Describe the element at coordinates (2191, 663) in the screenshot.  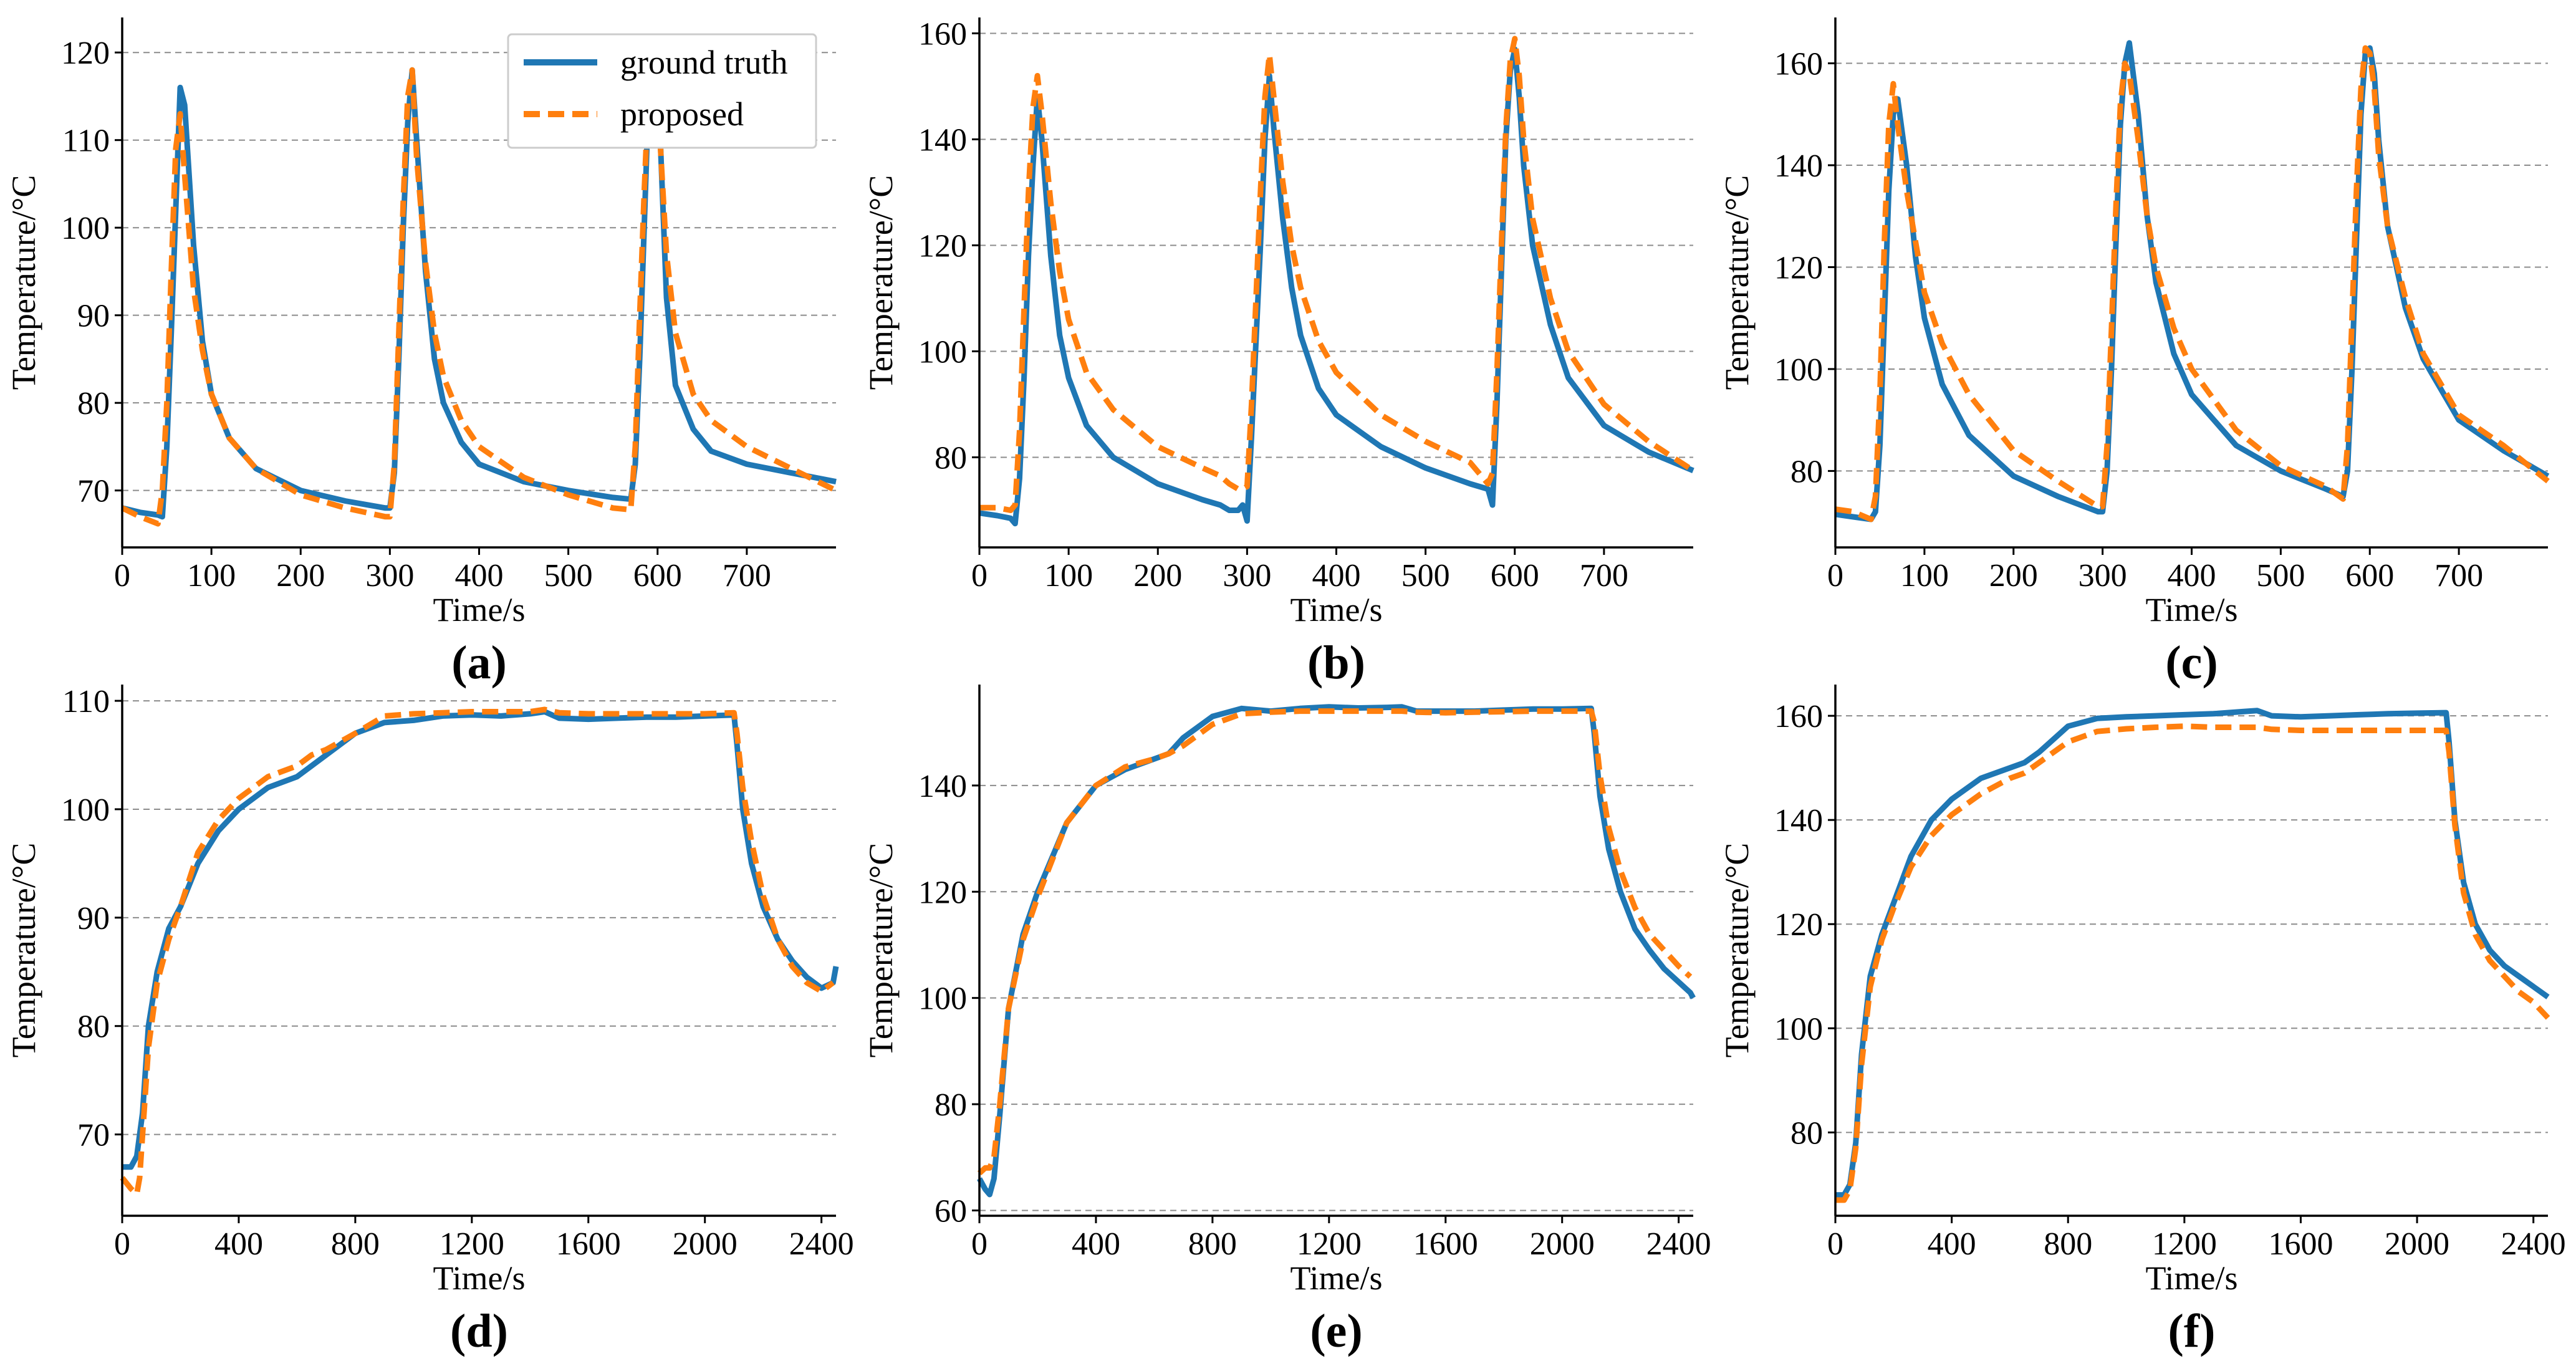
I see `panel-label: (c)` at that location.